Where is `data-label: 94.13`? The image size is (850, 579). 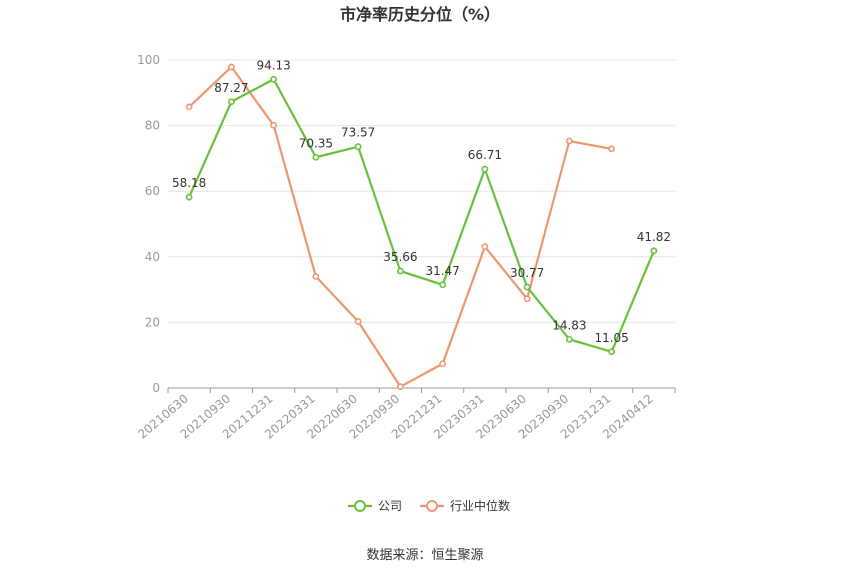 data-label: 94.13 is located at coordinates (273, 65).